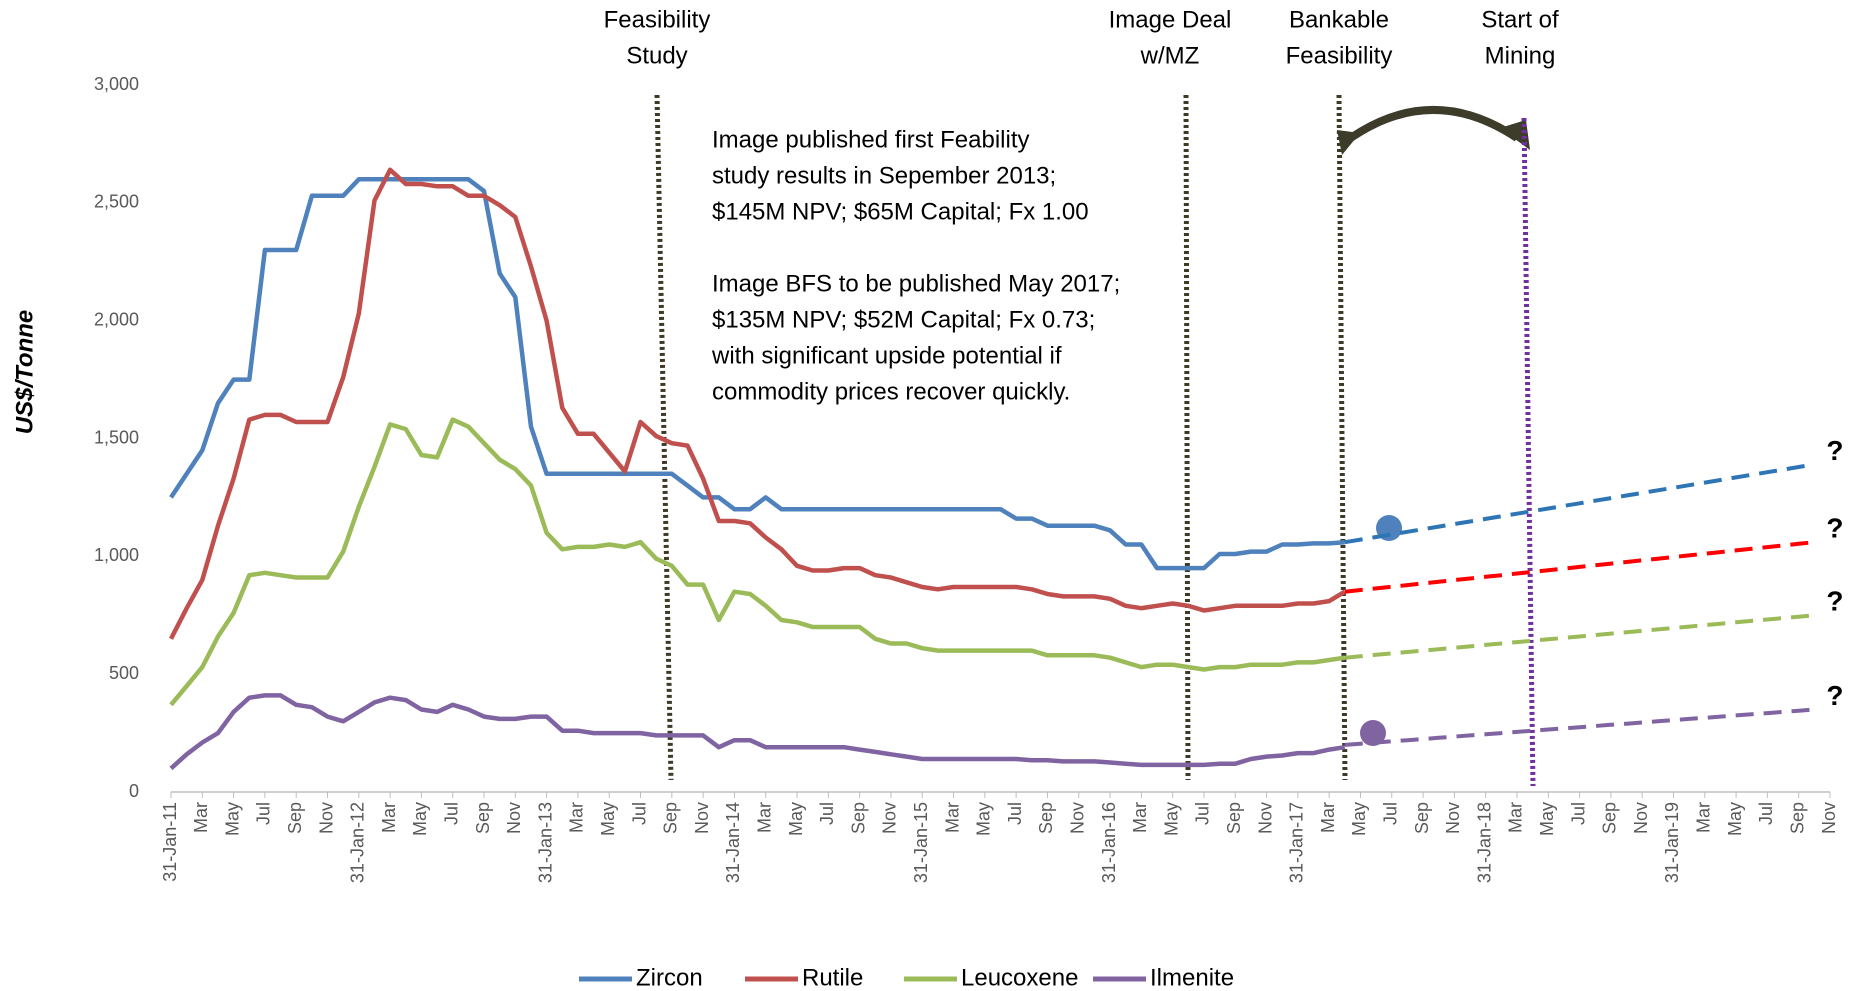 The height and width of the screenshot is (991, 1853). I want to click on annotation: $145M NPV; $65M Capital; Fx 1.00, so click(900, 211).